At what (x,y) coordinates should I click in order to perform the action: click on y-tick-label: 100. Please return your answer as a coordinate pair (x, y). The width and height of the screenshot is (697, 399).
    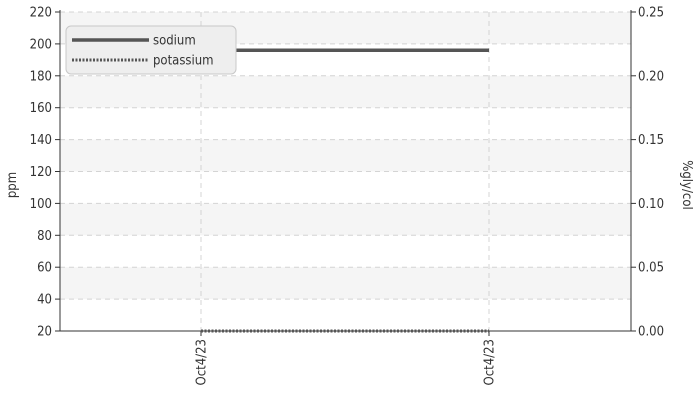
    Looking at the image, I should click on (41, 204).